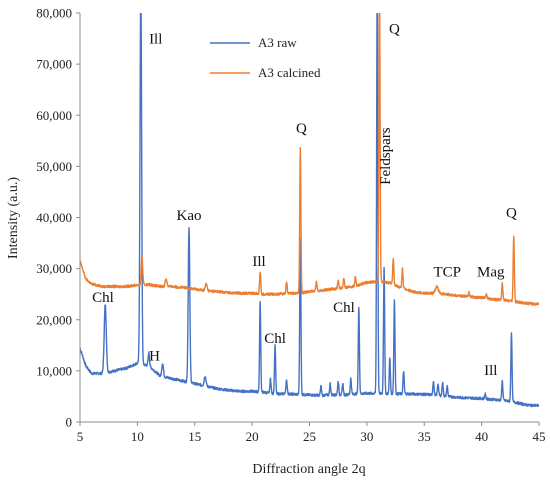 The width and height of the screenshot is (550, 485). I want to click on legend: A3 raw A3 calcined, so click(265, 57).